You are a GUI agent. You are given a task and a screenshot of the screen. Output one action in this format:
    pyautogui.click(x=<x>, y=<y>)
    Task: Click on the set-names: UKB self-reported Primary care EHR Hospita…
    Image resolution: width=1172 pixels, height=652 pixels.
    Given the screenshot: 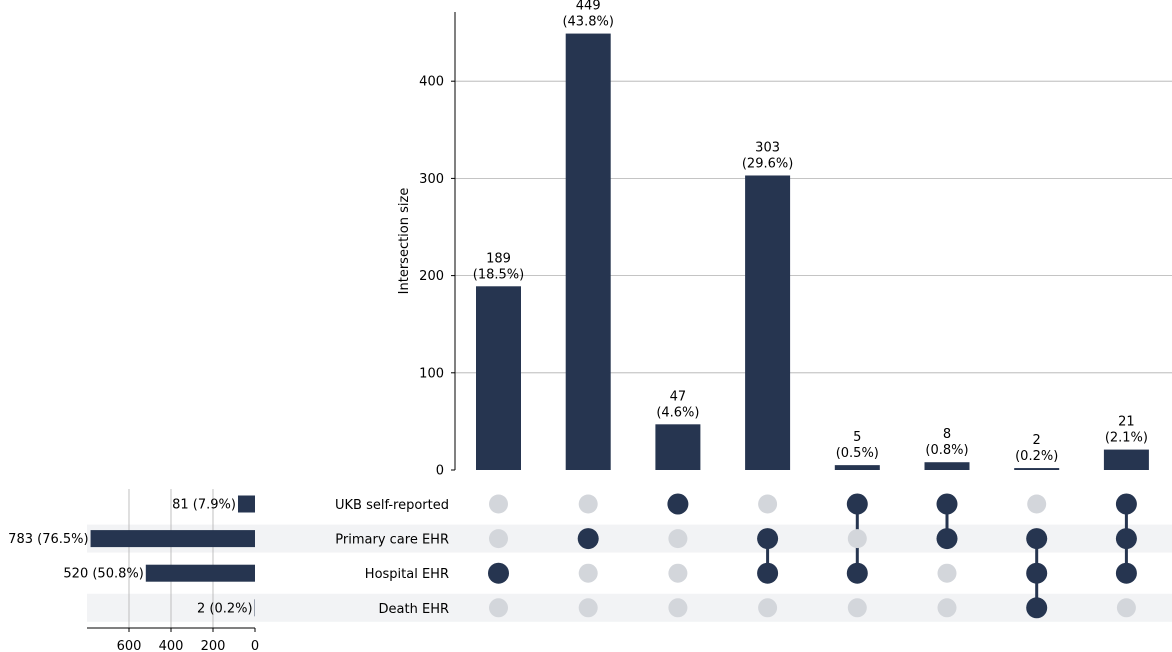 What is the action you would take?
    pyautogui.click(x=392, y=557)
    